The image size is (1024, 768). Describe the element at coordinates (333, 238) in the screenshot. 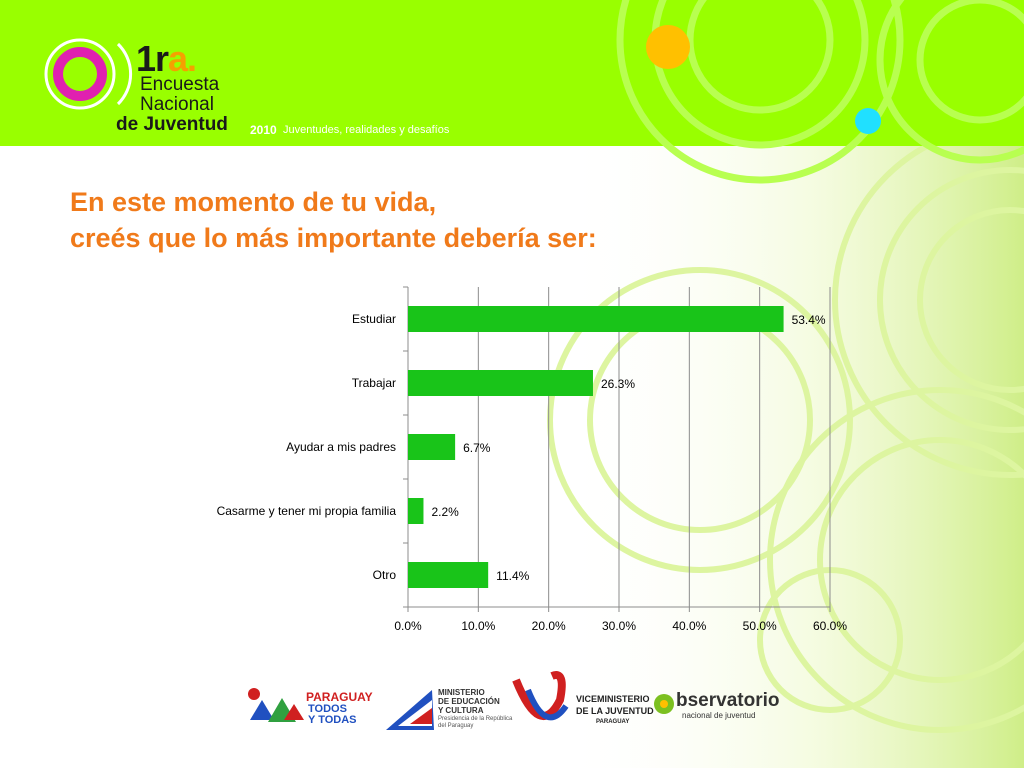

I see `slide-title-line2: creés que lo más importante debería ser:` at that location.